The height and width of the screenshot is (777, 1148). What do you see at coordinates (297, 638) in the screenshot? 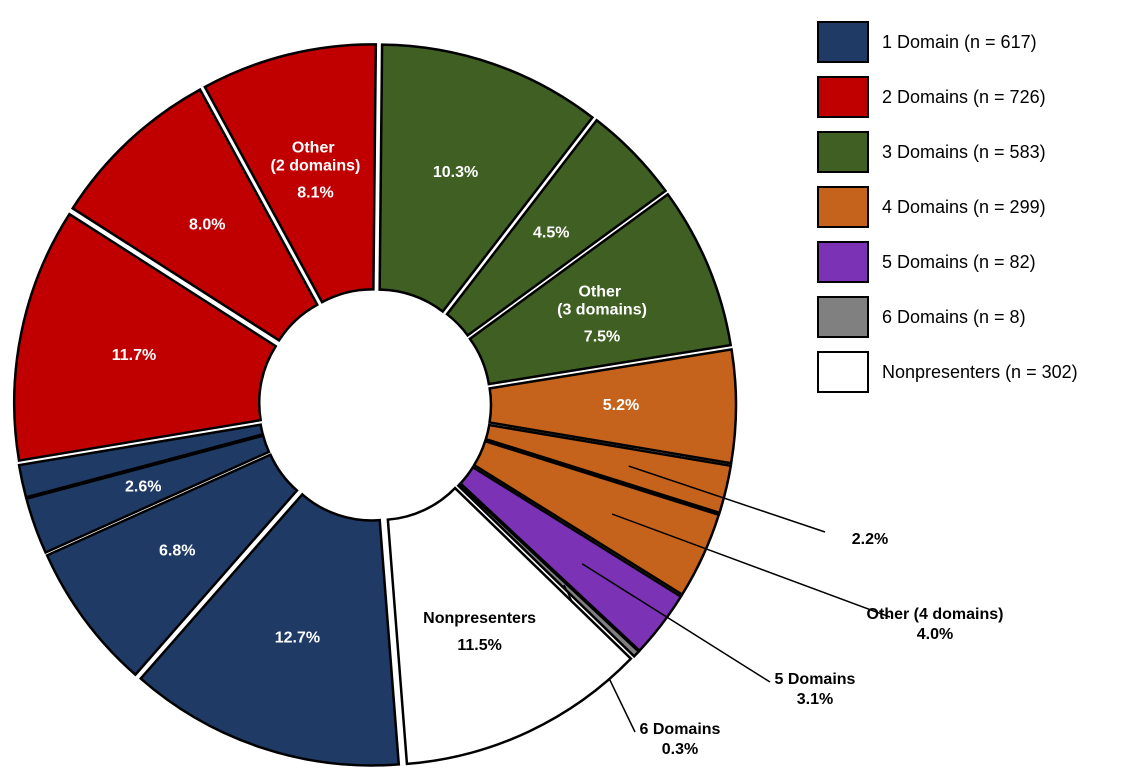
I see `slice-value: 12.7%` at bounding box center [297, 638].